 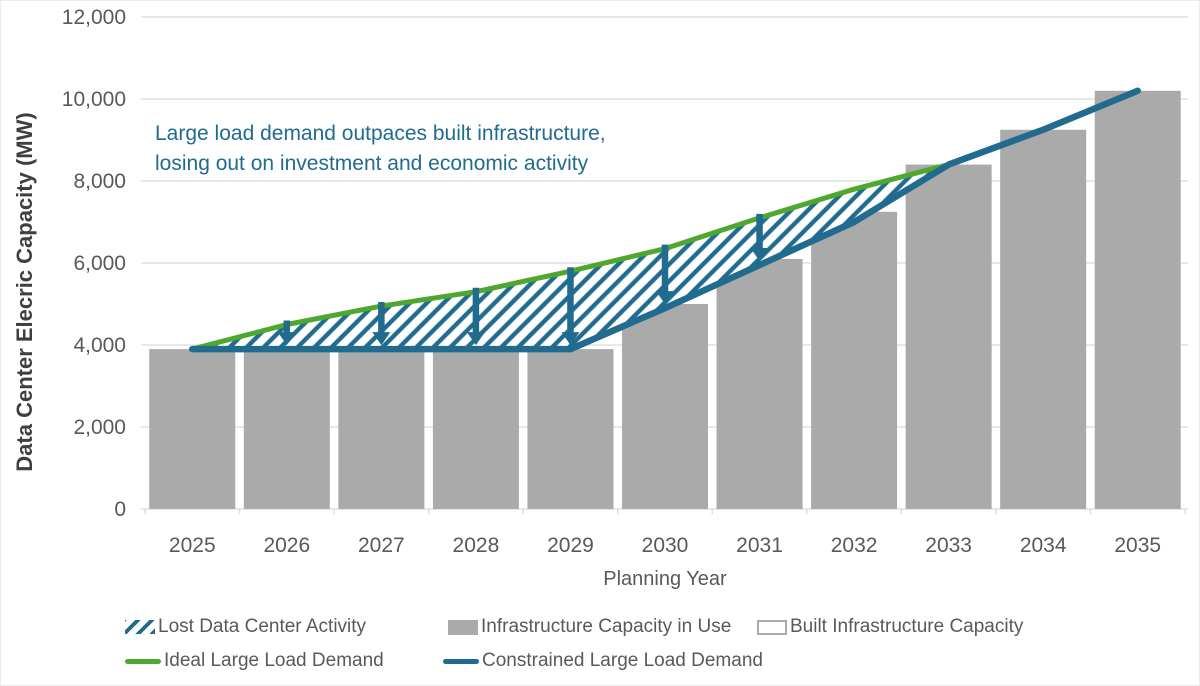 What do you see at coordinates (461, 661) in the screenshot?
I see `blue-line-swatch` at bounding box center [461, 661].